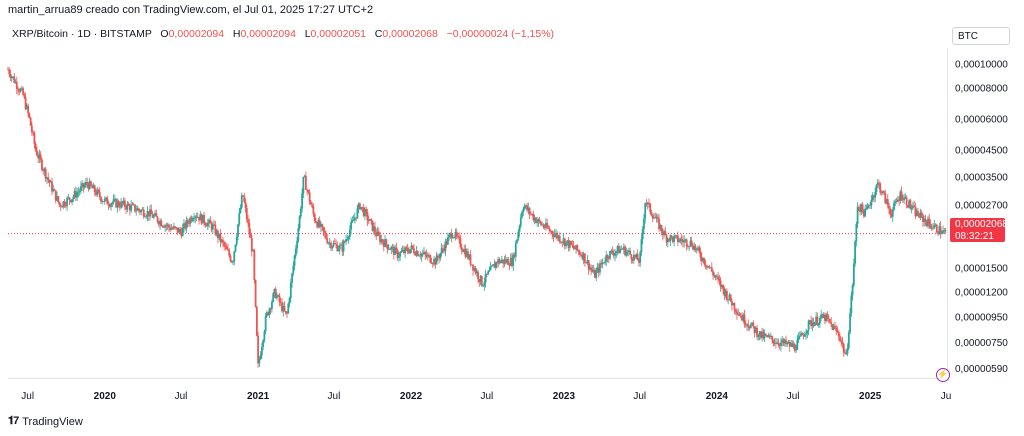  What do you see at coordinates (981, 36) in the screenshot?
I see `currency-selector: BTC` at bounding box center [981, 36].